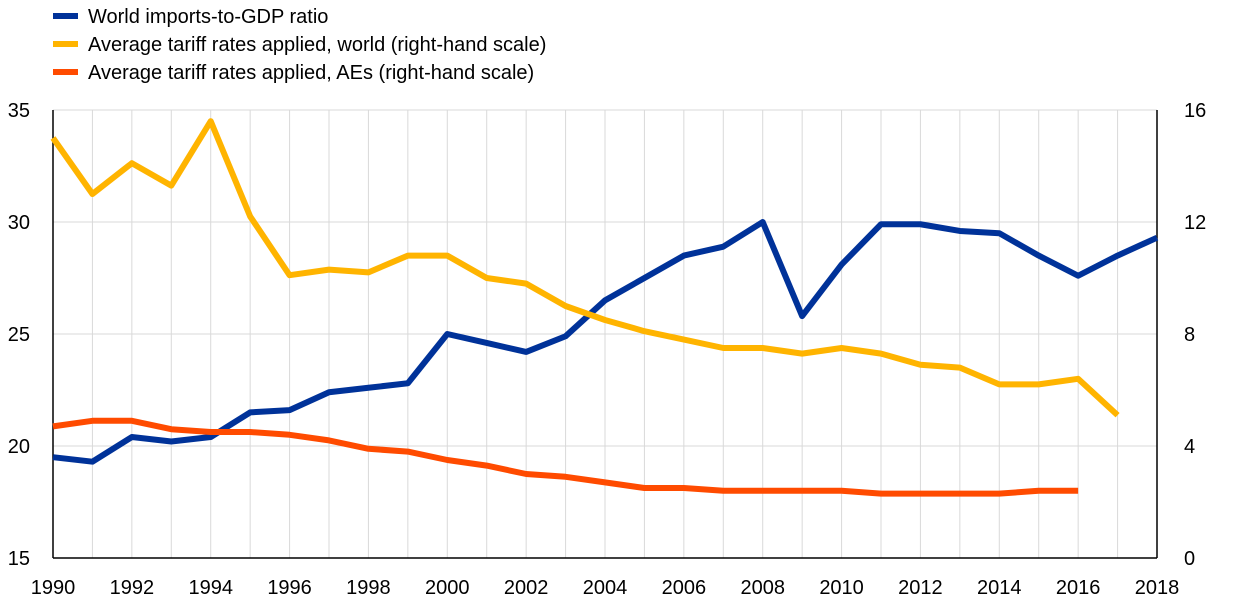 This screenshot has height=612, width=1240. Describe the element at coordinates (53, 588) in the screenshot. I see `x-tick-label-1990: 1990` at that location.